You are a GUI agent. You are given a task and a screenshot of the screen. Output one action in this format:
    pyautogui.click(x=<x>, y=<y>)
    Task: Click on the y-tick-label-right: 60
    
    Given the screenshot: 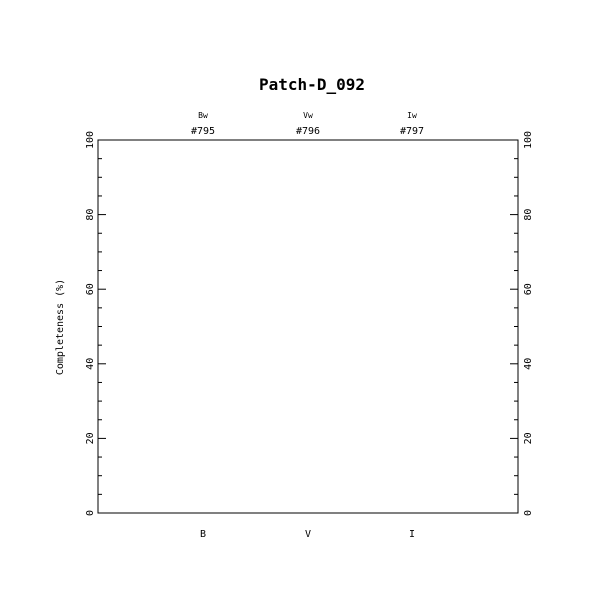 What is the action you would take?
    pyautogui.click(x=528, y=289)
    